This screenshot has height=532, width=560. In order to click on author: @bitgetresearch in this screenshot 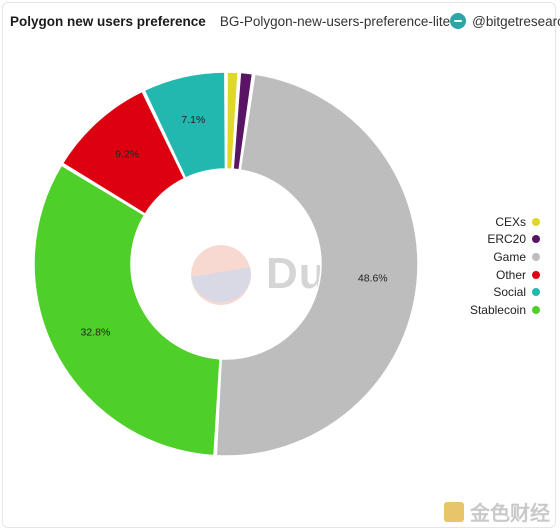, I will do `click(505, 21)`.